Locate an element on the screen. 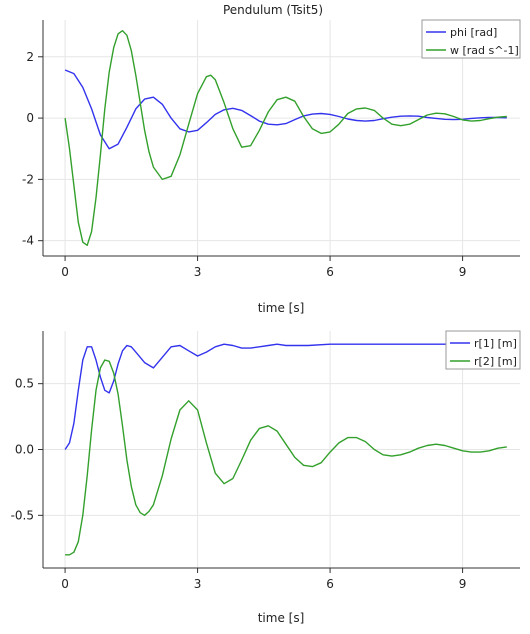 This screenshot has height=634, width=530. chart1-legend-box is located at coordinates (471, 39).